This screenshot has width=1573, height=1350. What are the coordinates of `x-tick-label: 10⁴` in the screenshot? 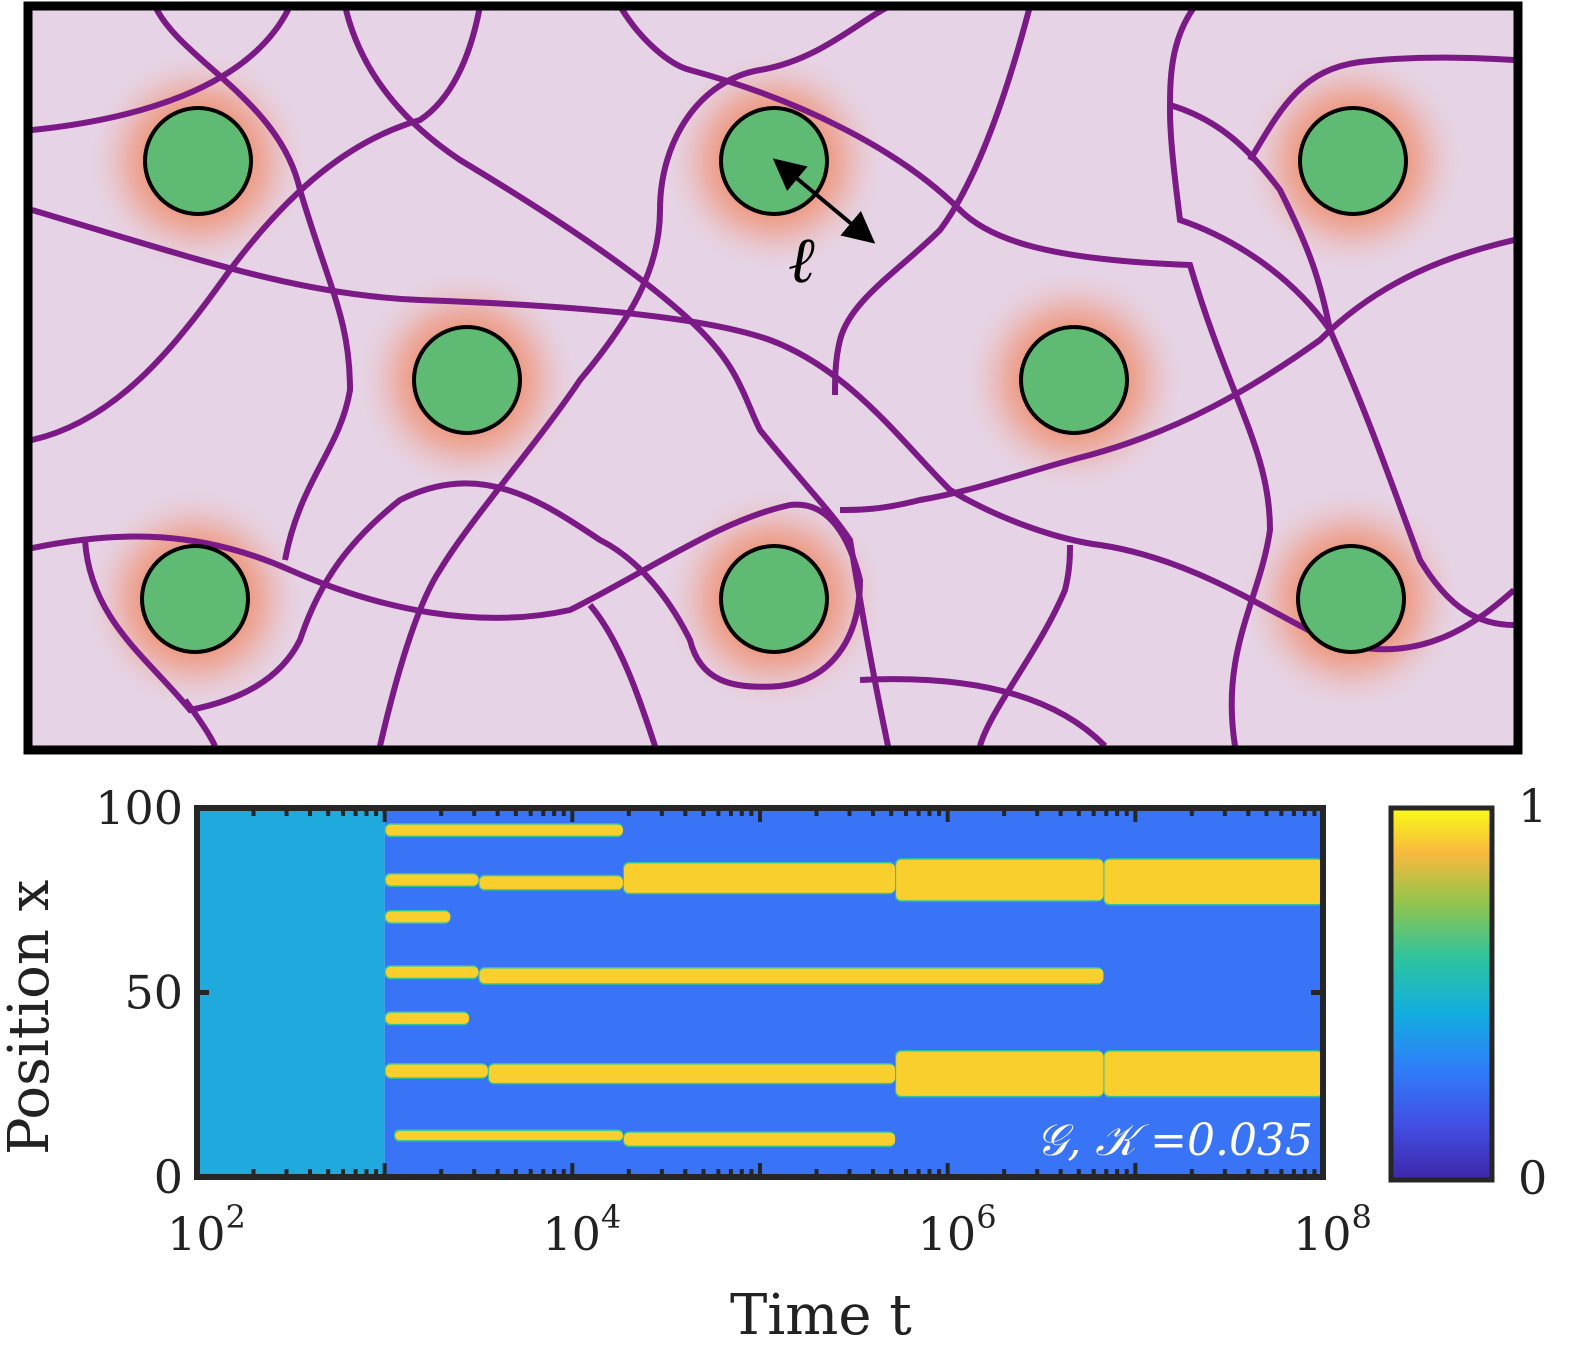 It's located at (581, 1229).